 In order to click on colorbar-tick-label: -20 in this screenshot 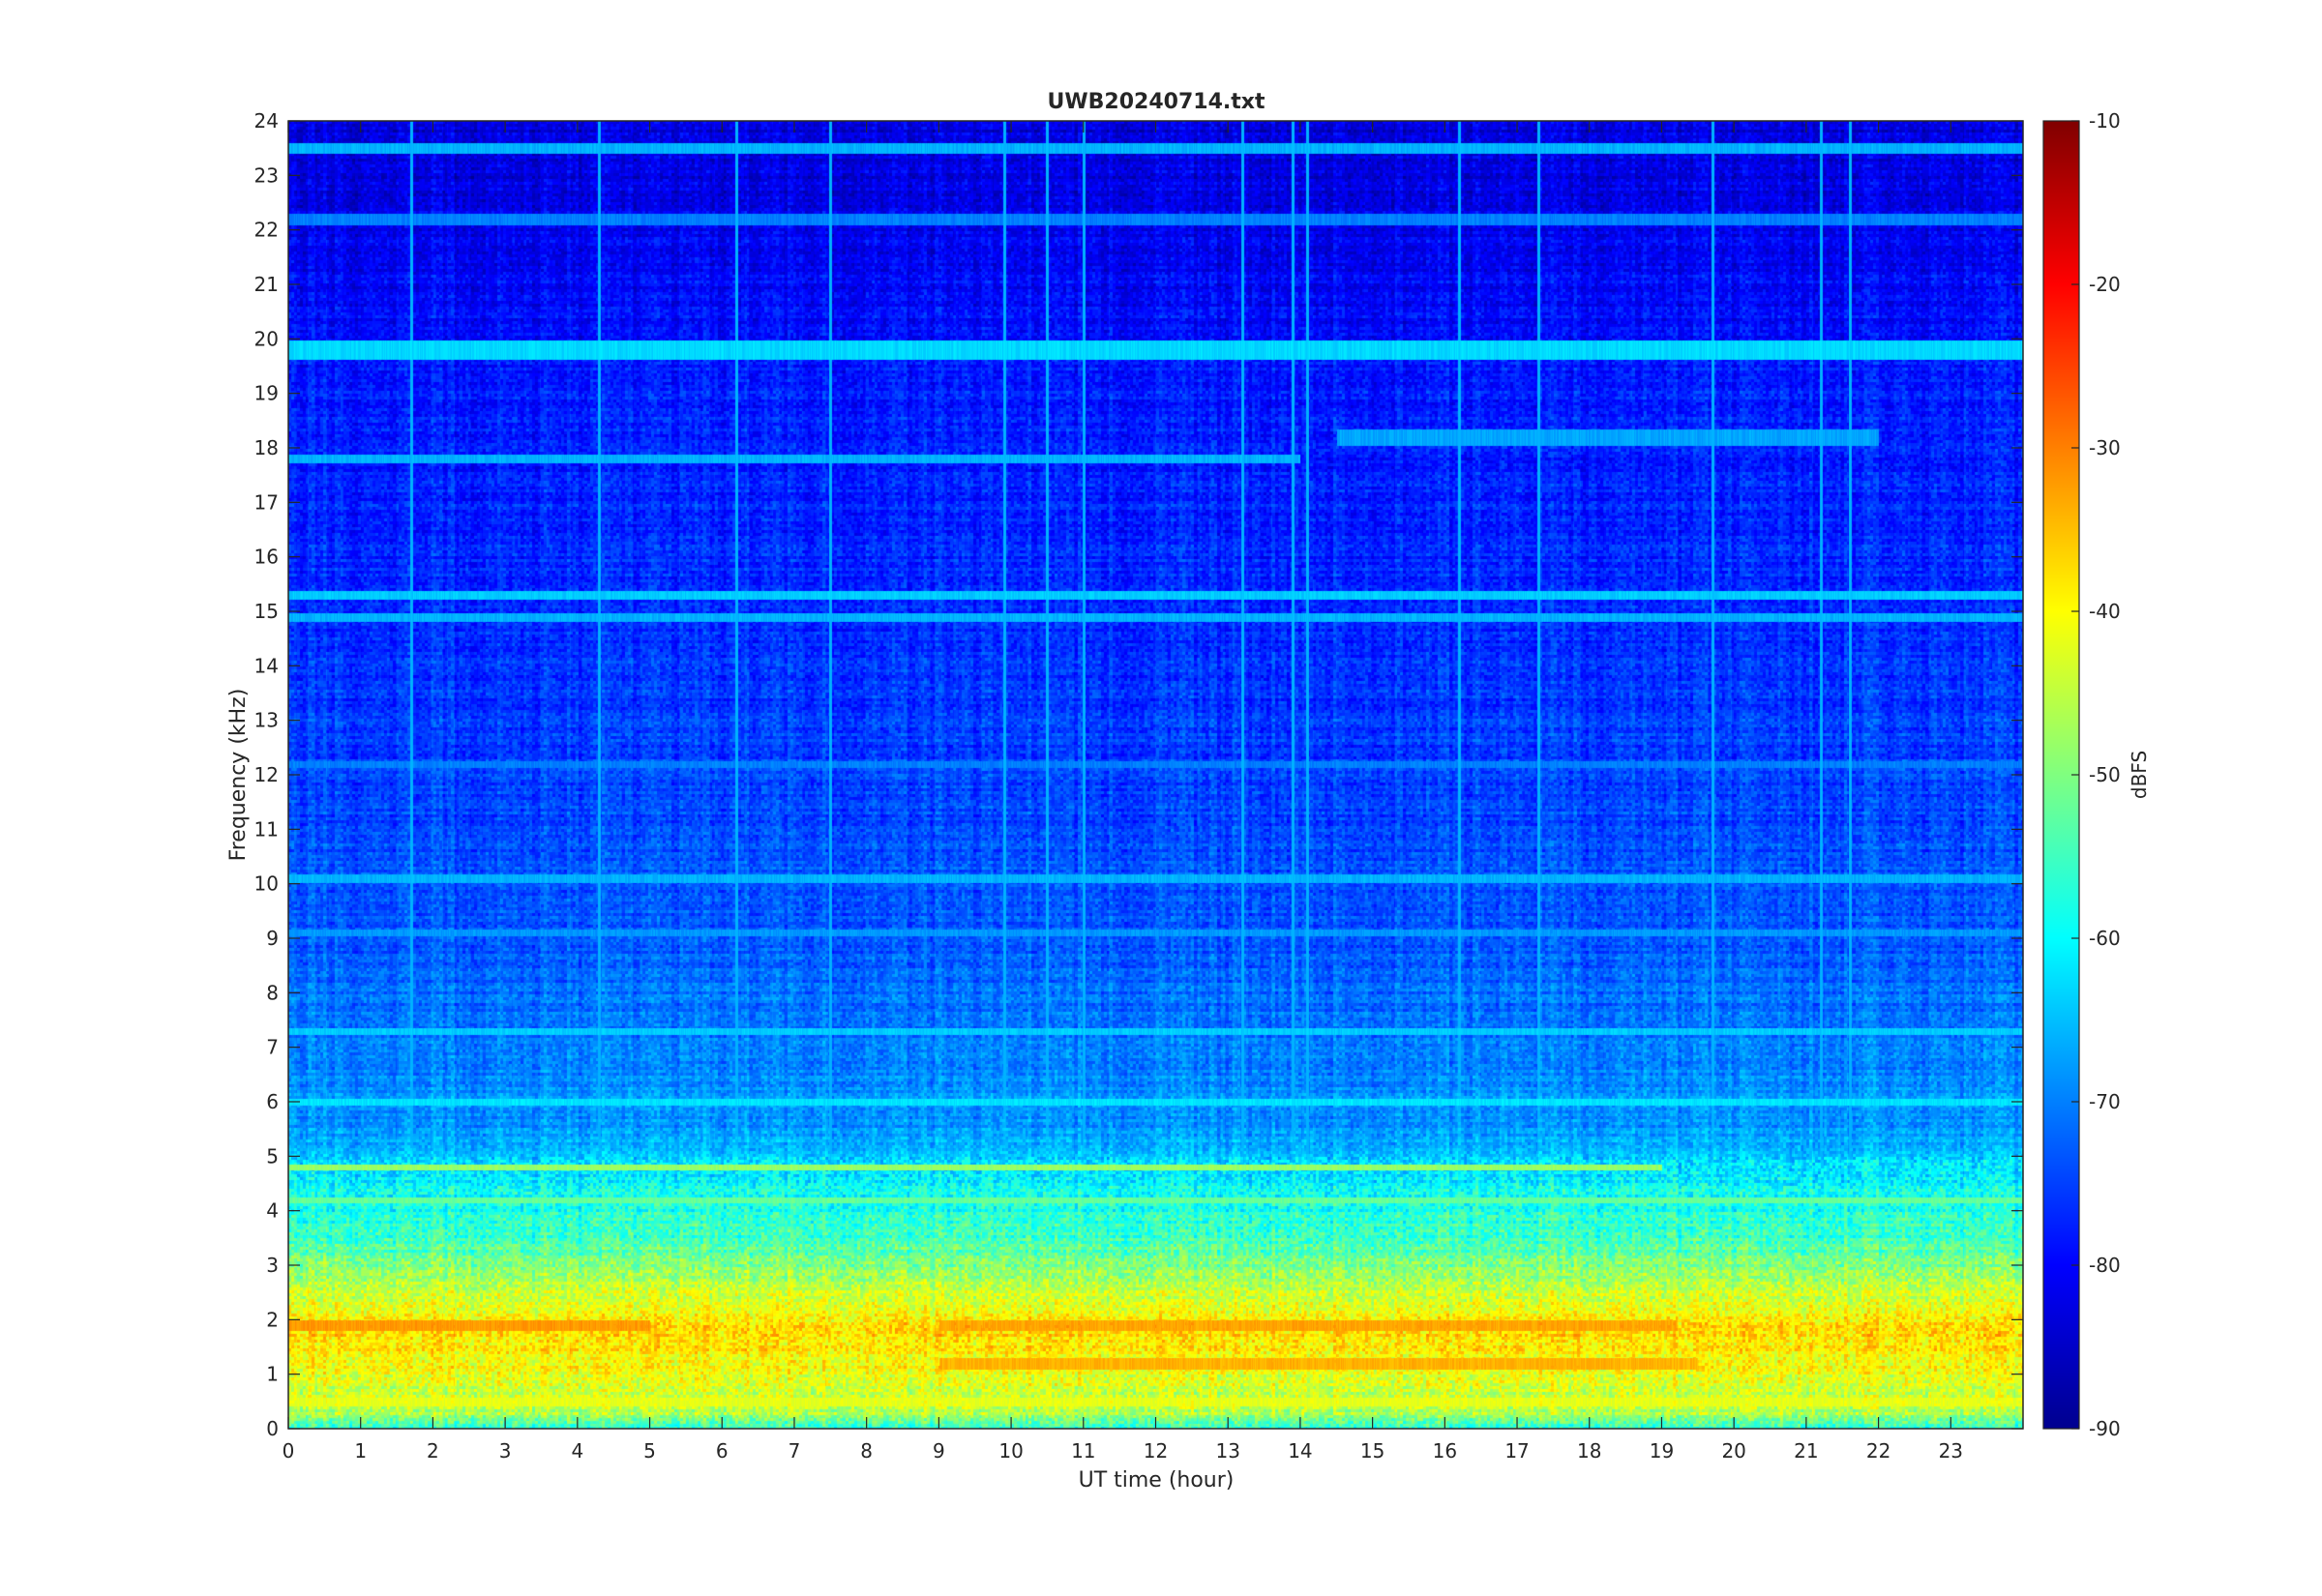, I will do `click(2105, 284)`.